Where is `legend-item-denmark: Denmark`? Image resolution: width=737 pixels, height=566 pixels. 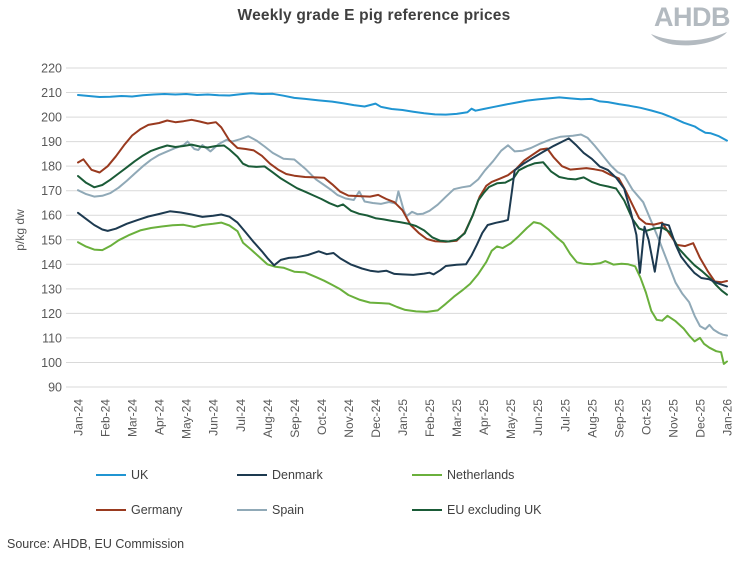 legend-item-denmark: Denmark is located at coordinates (324, 475).